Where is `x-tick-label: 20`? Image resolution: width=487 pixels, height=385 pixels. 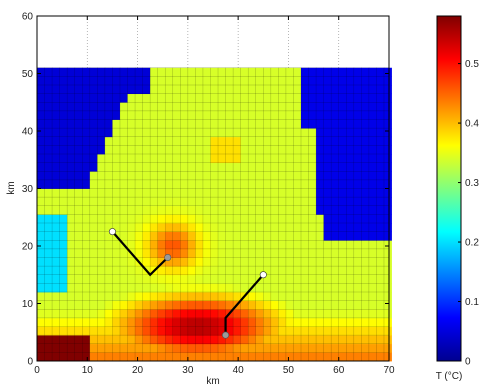
x-tick-label: 20 is located at coordinates (138, 370).